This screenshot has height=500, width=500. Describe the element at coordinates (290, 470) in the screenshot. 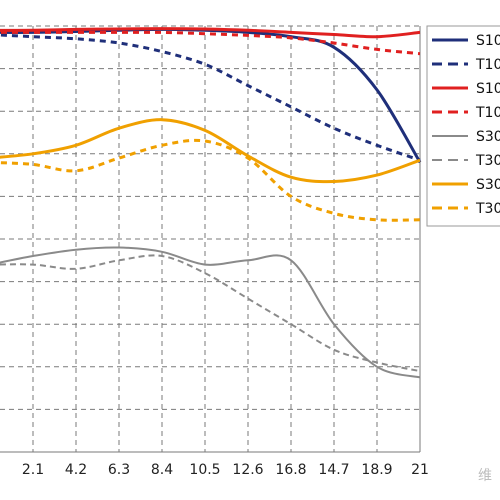

I see `x-tick-label: 16.8` at that location.